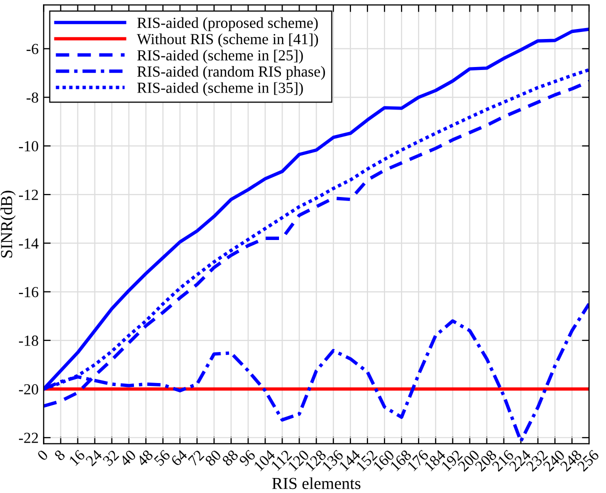 This screenshot has height=493, width=606. What do you see at coordinates (77, 457) in the screenshot?
I see `x-tick-label: 16` at bounding box center [77, 457].